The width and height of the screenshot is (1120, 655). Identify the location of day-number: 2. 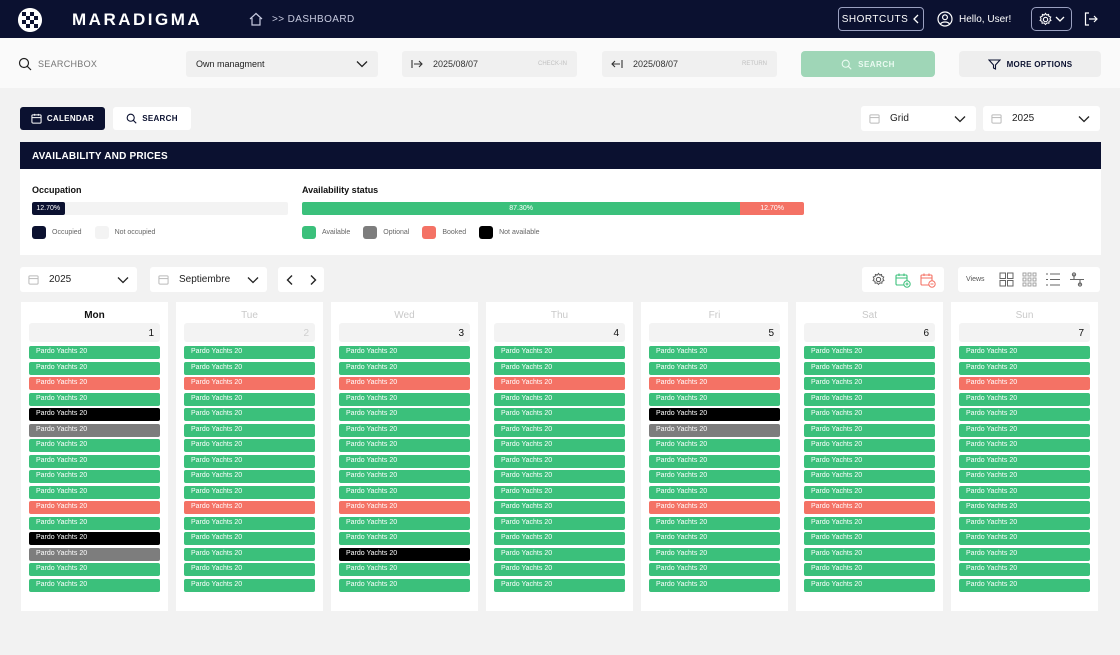
(249, 332).